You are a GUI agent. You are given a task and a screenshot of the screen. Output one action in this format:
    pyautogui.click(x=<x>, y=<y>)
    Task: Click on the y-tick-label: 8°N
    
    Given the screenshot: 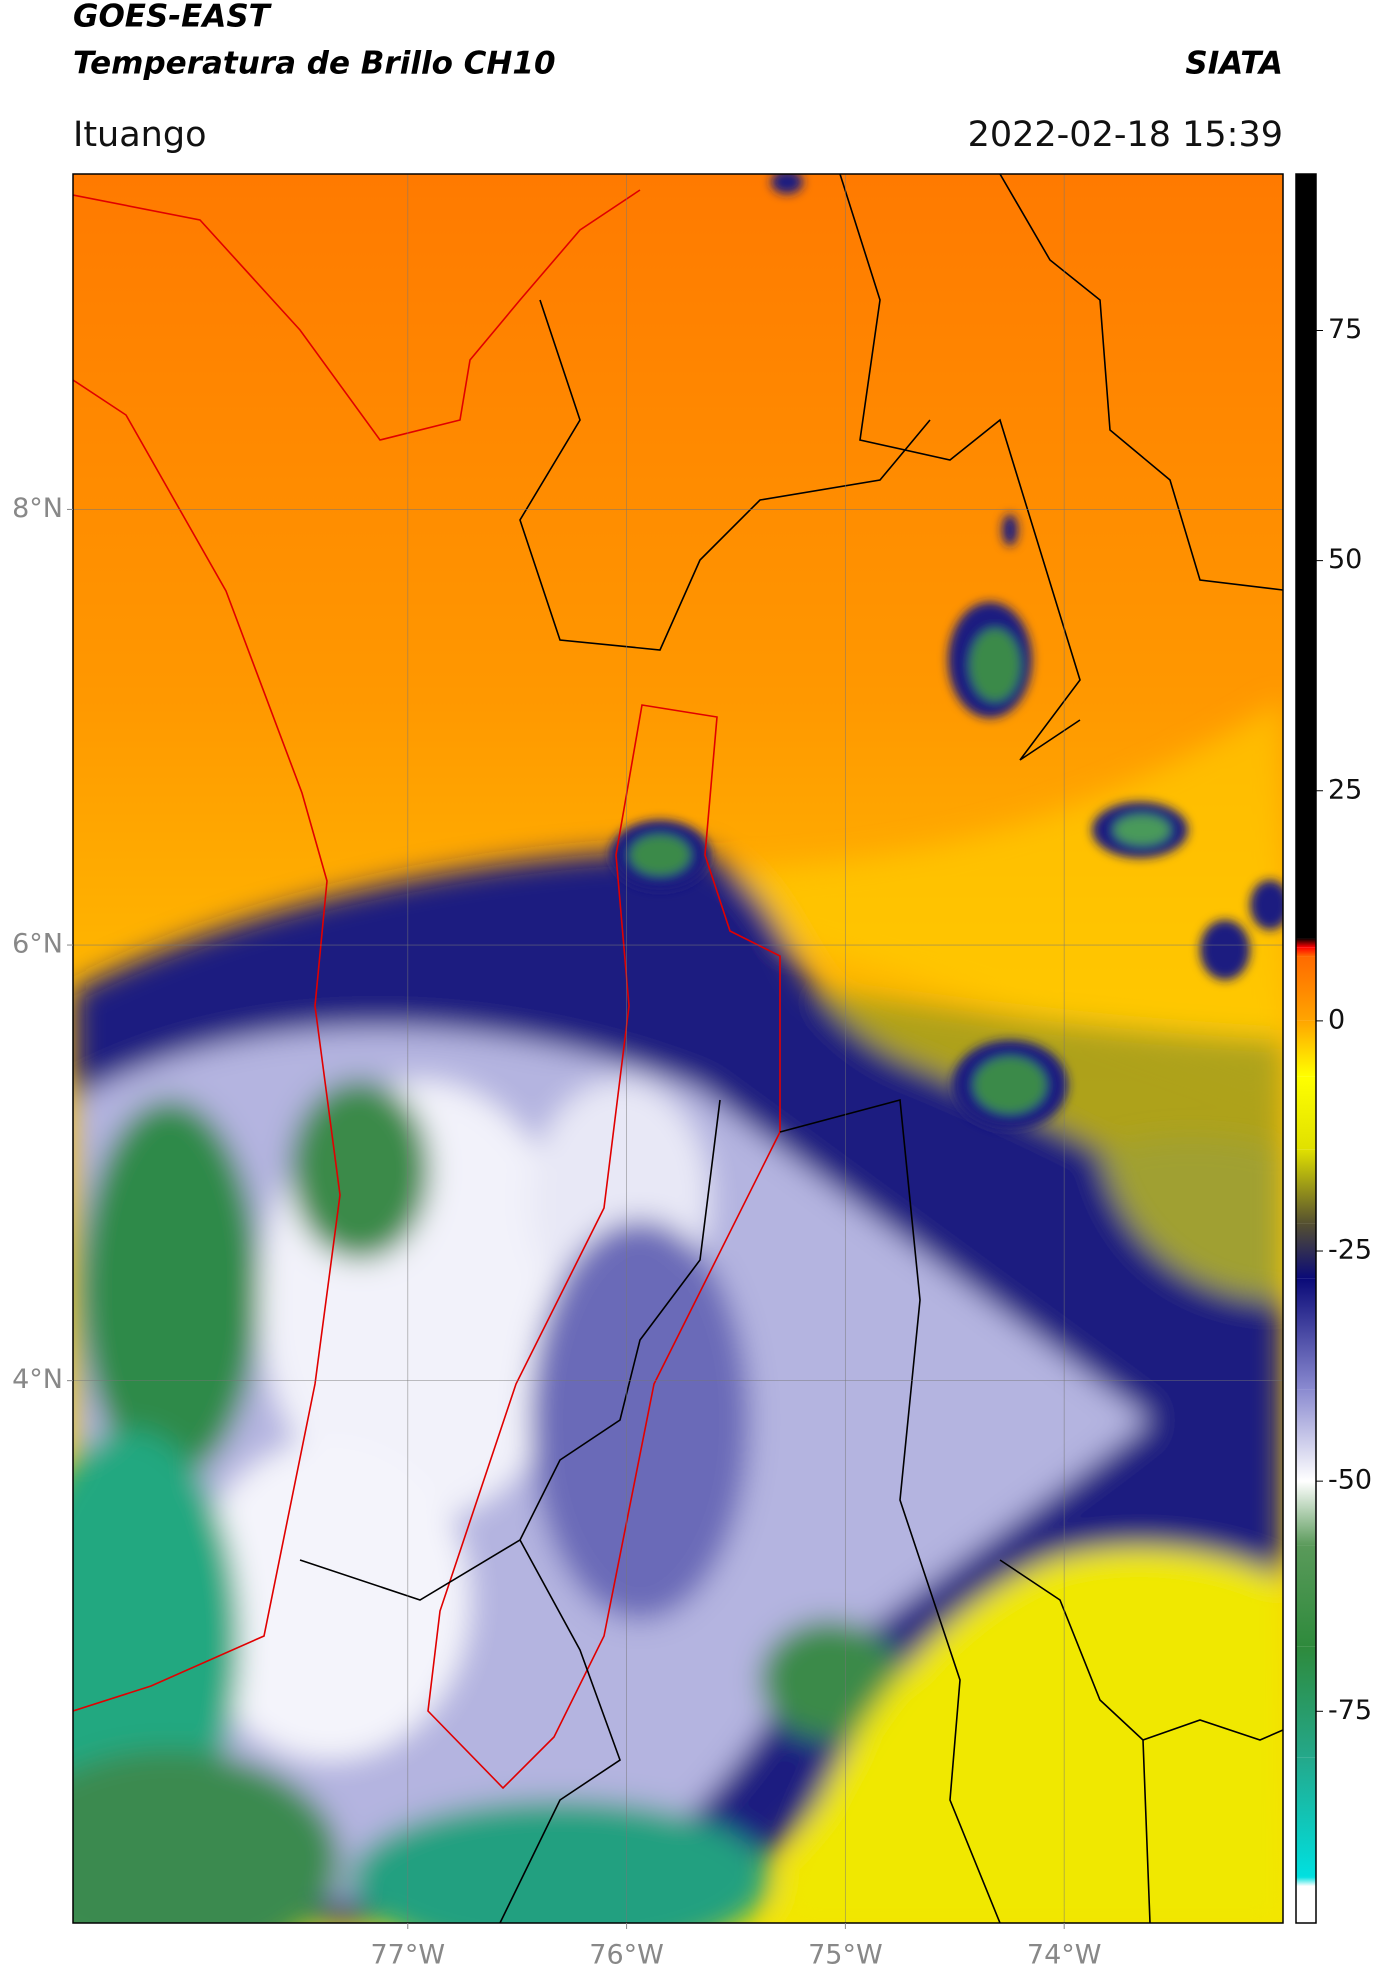 What is the action you would take?
    pyautogui.click(x=37, y=508)
    